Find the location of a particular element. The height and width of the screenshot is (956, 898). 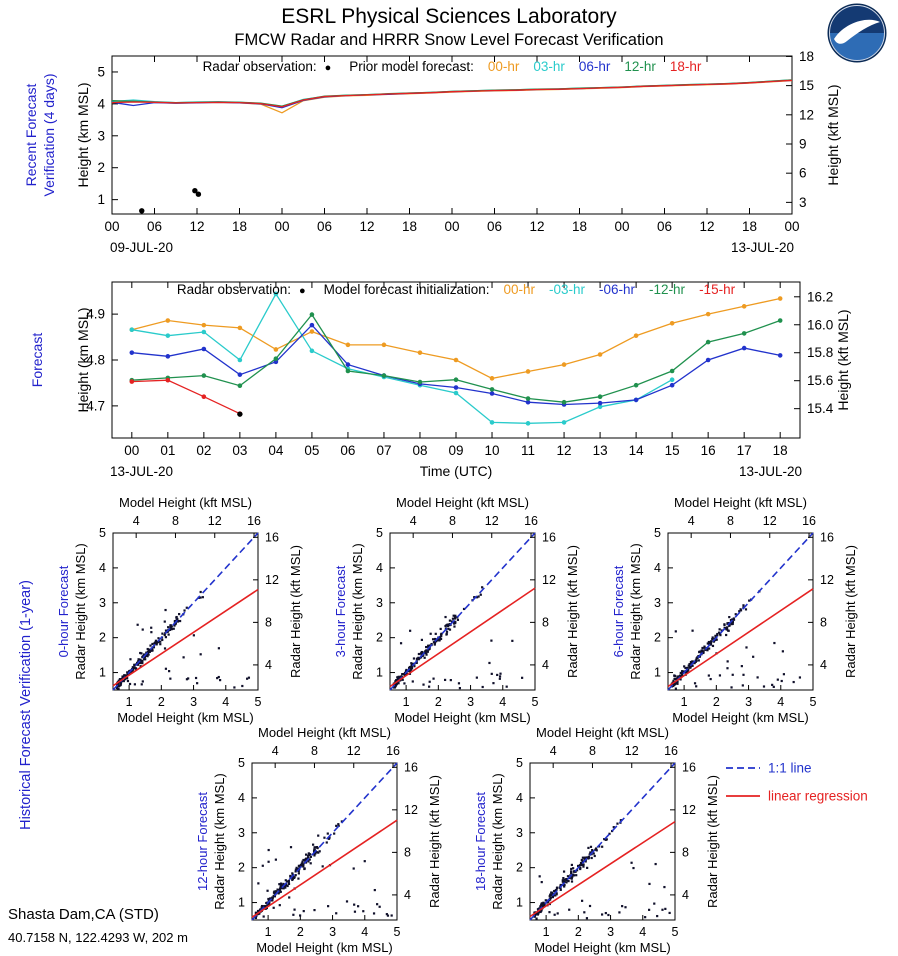

top-tick-label: 12 is located at coordinates (632, 751).